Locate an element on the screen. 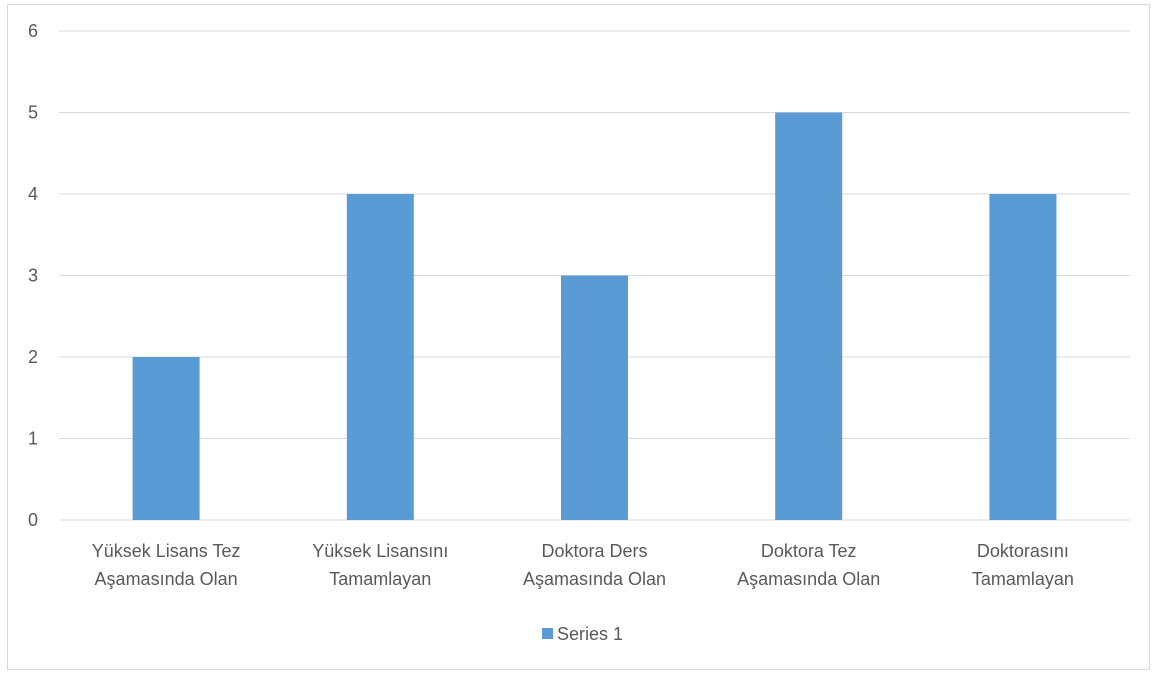  y-axis-tick-labels: 0 1 2 3 4 5 6 is located at coordinates (33, 275).